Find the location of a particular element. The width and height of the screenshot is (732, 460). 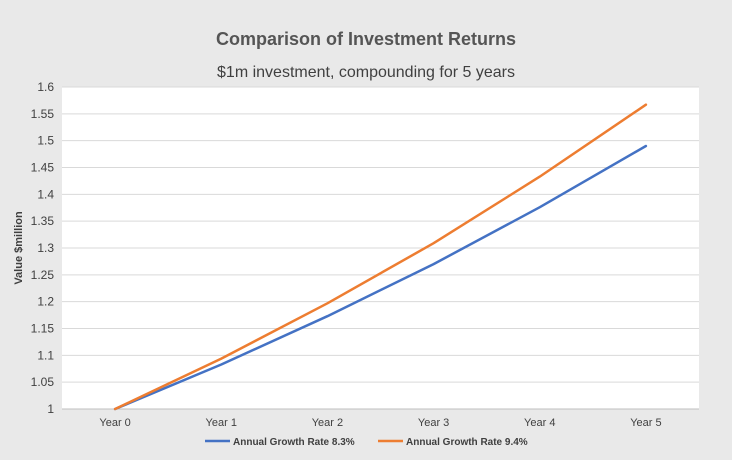

x-tick-label: Year 4 is located at coordinates (539, 423).